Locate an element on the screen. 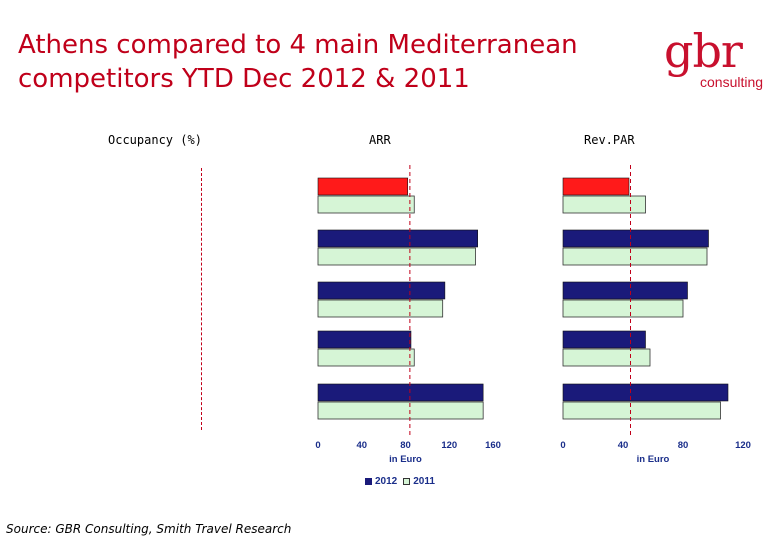 This screenshot has width=780, height=540. arr-tick-label-2: 80 is located at coordinates (405, 445).